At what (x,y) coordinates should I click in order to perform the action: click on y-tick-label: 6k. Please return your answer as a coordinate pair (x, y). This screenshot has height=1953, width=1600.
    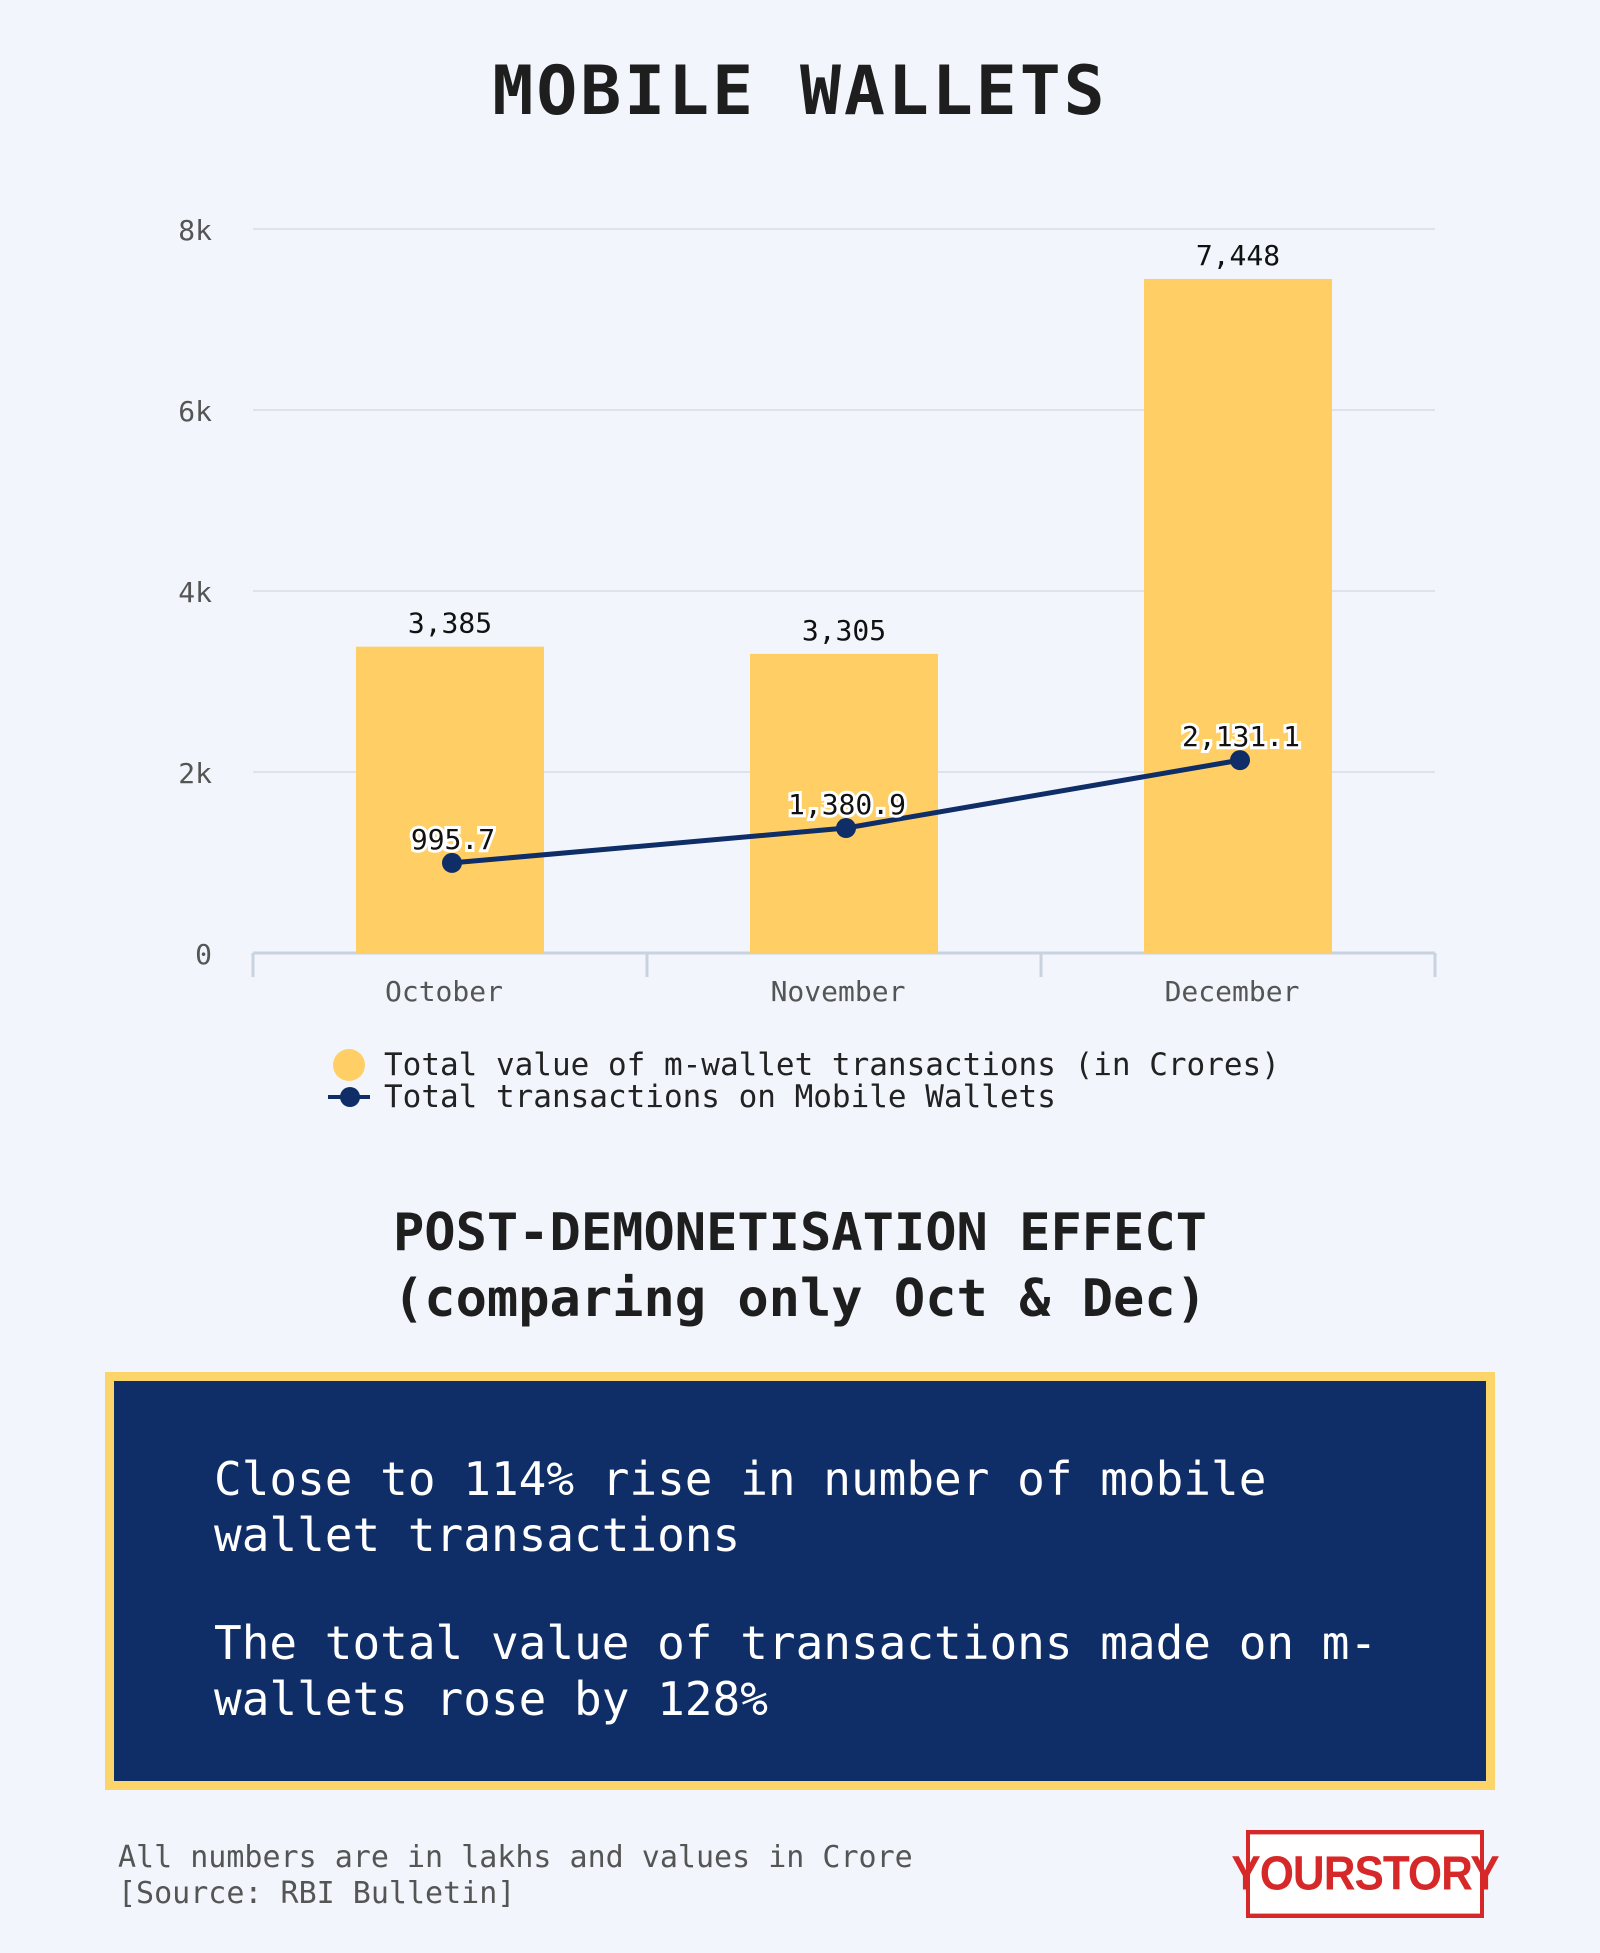
    Looking at the image, I should click on (195, 411).